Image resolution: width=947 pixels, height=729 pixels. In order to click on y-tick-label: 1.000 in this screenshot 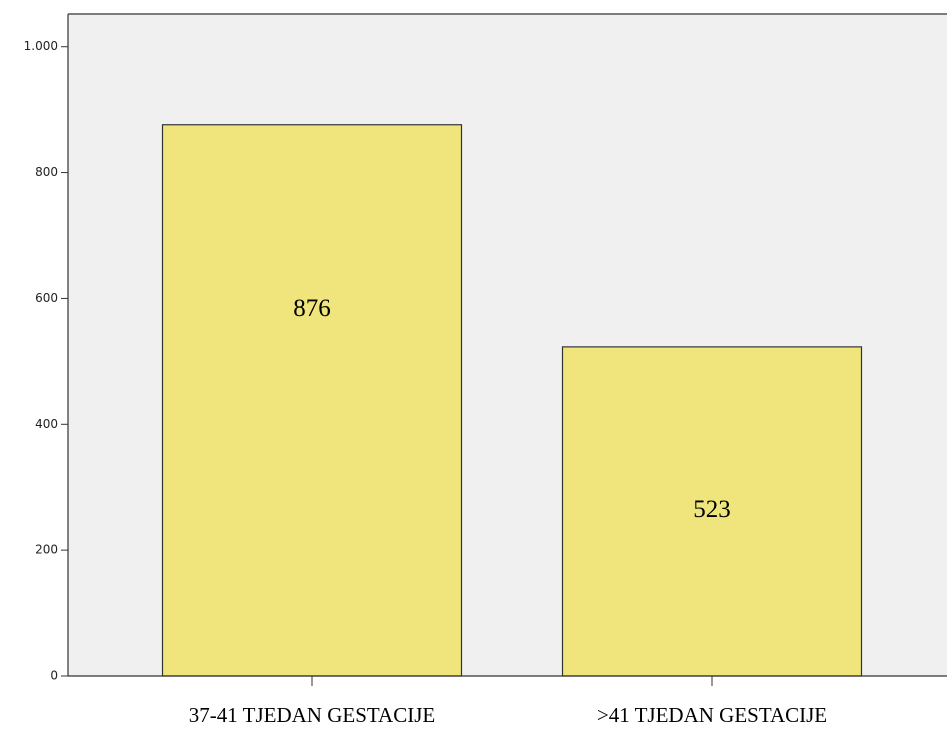, I will do `click(41, 46)`.